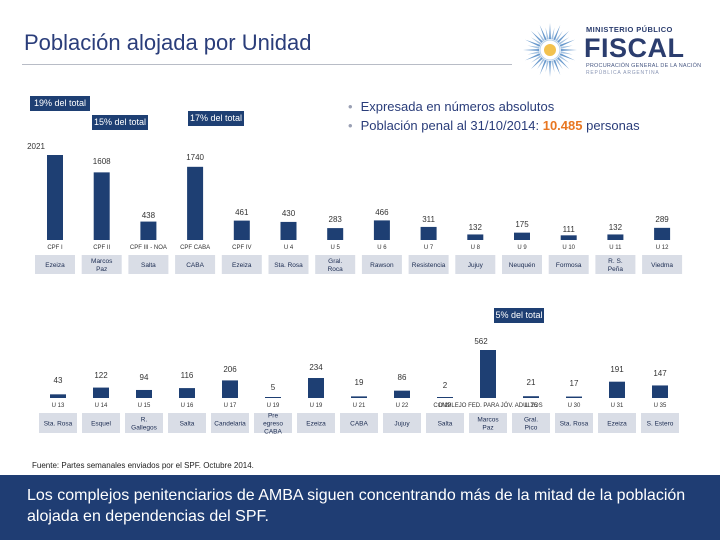 The width and height of the screenshot is (720, 540). What do you see at coordinates (359, 423) in the screenshot?
I see `row2-location-tag-7-bg` at bounding box center [359, 423].